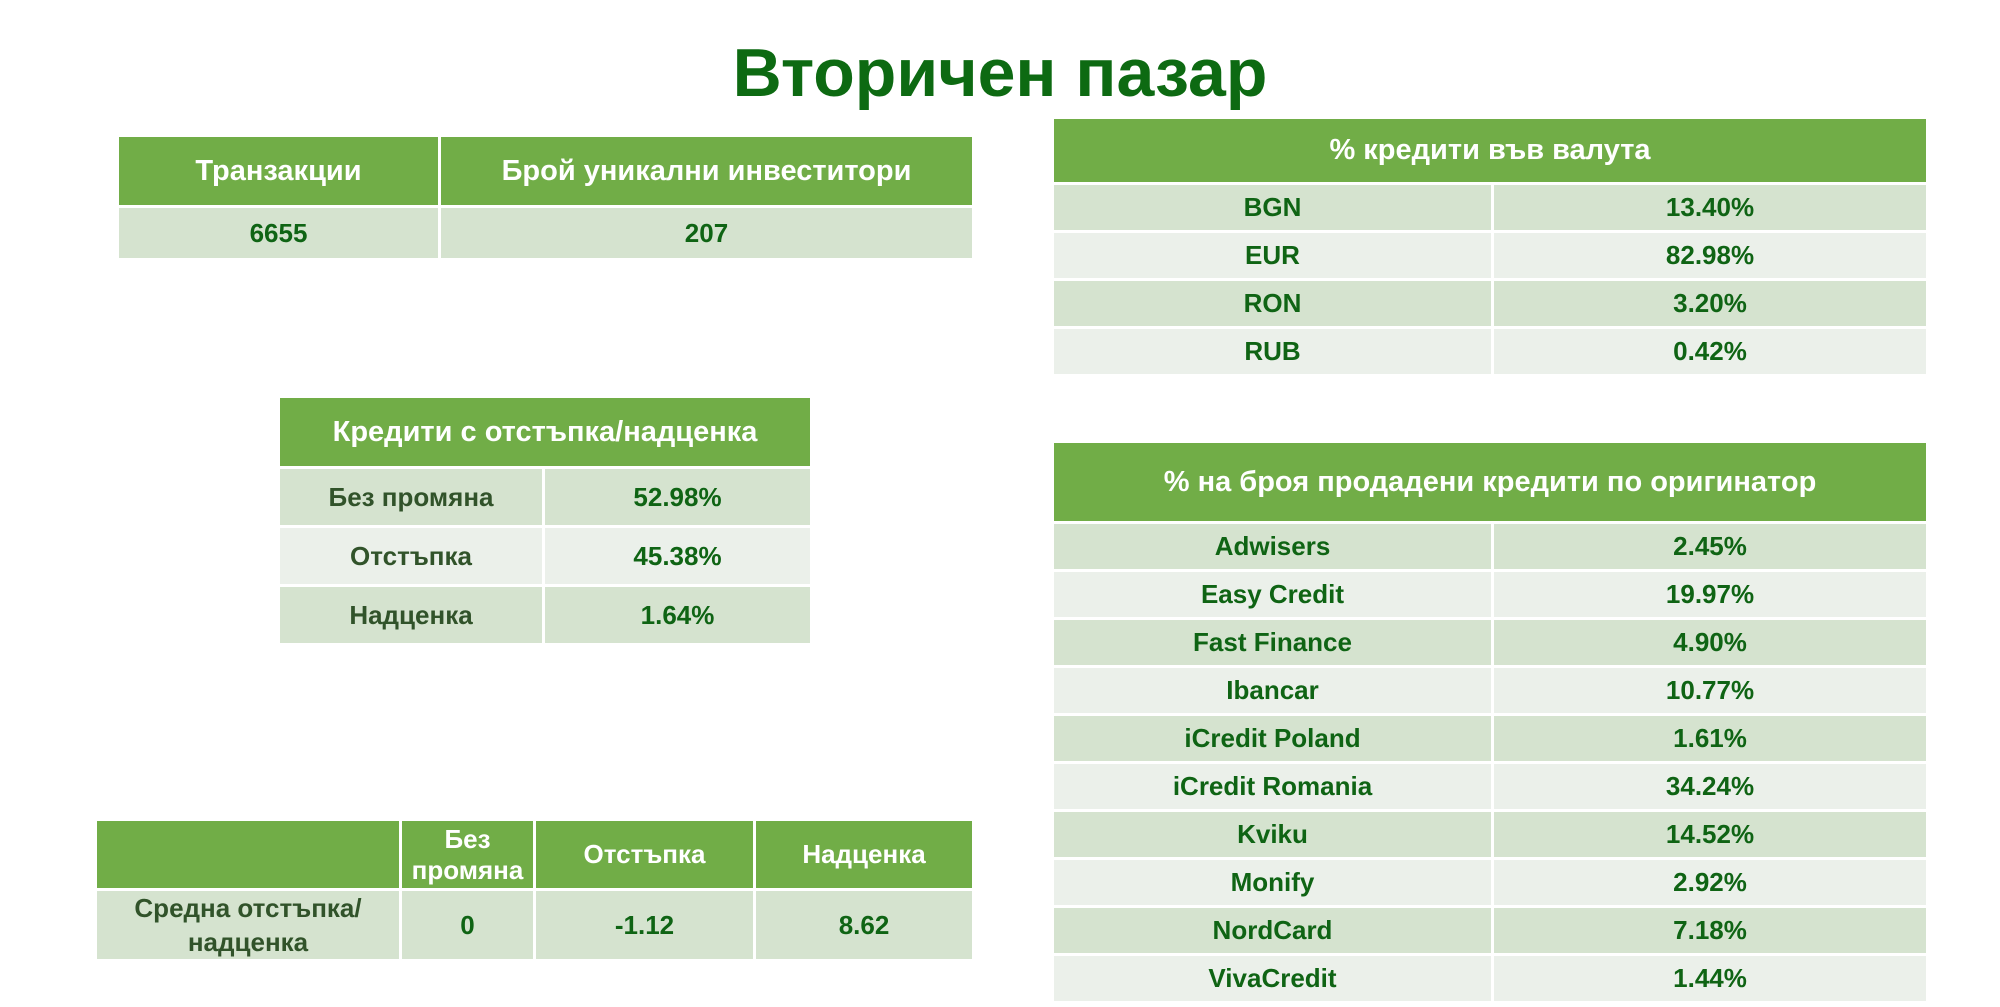  I want to click on table-row: iCredit Romania 34.24%, so click(1490, 786).